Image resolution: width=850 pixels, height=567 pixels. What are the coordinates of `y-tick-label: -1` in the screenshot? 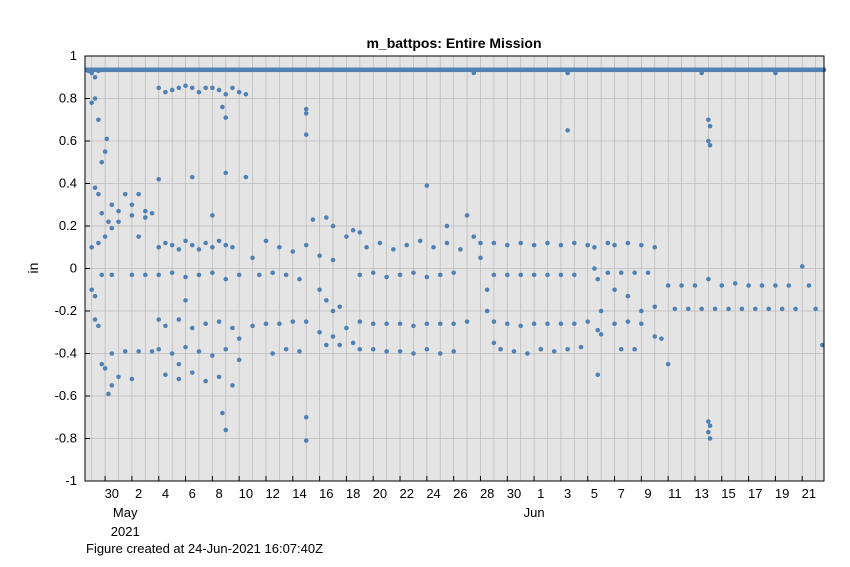 It's located at (71, 480).